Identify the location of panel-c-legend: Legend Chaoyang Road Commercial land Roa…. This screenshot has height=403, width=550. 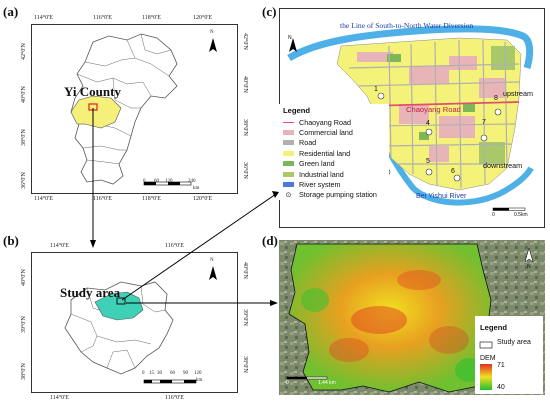
(334, 152).